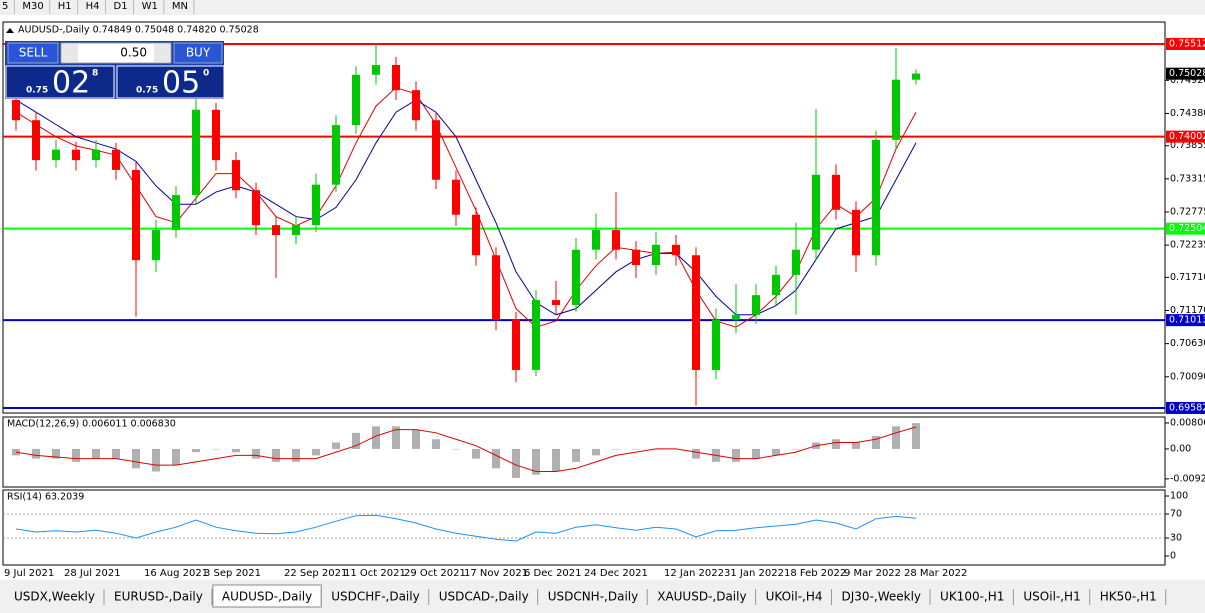 The image size is (1205, 613). I want to click on y-tick-label: 0.70090, so click(1187, 376).